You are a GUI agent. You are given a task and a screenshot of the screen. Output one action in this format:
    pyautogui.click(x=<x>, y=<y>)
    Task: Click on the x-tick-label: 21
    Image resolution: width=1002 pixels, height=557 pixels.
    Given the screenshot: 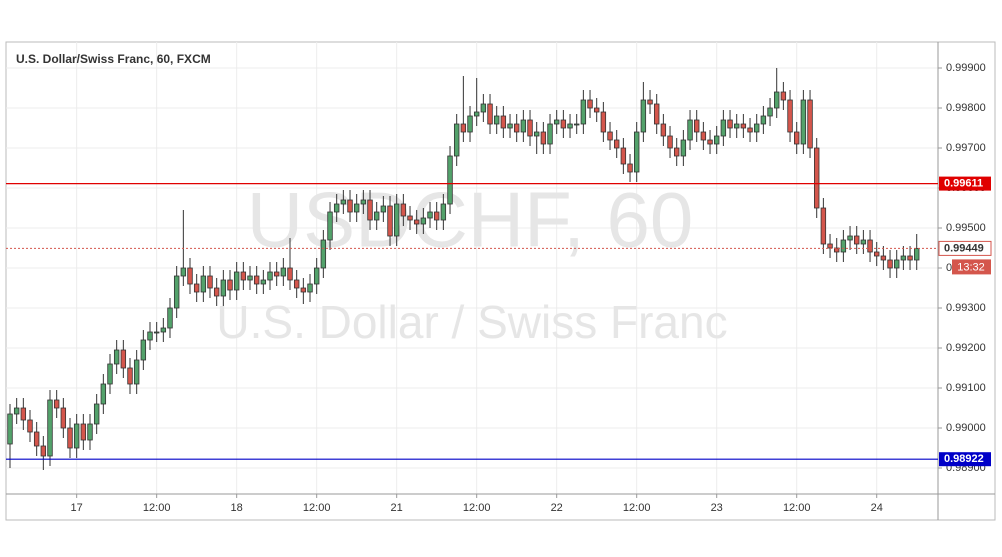 What is the action you would take?
    pyautogui.click(x=397, y=508)
    